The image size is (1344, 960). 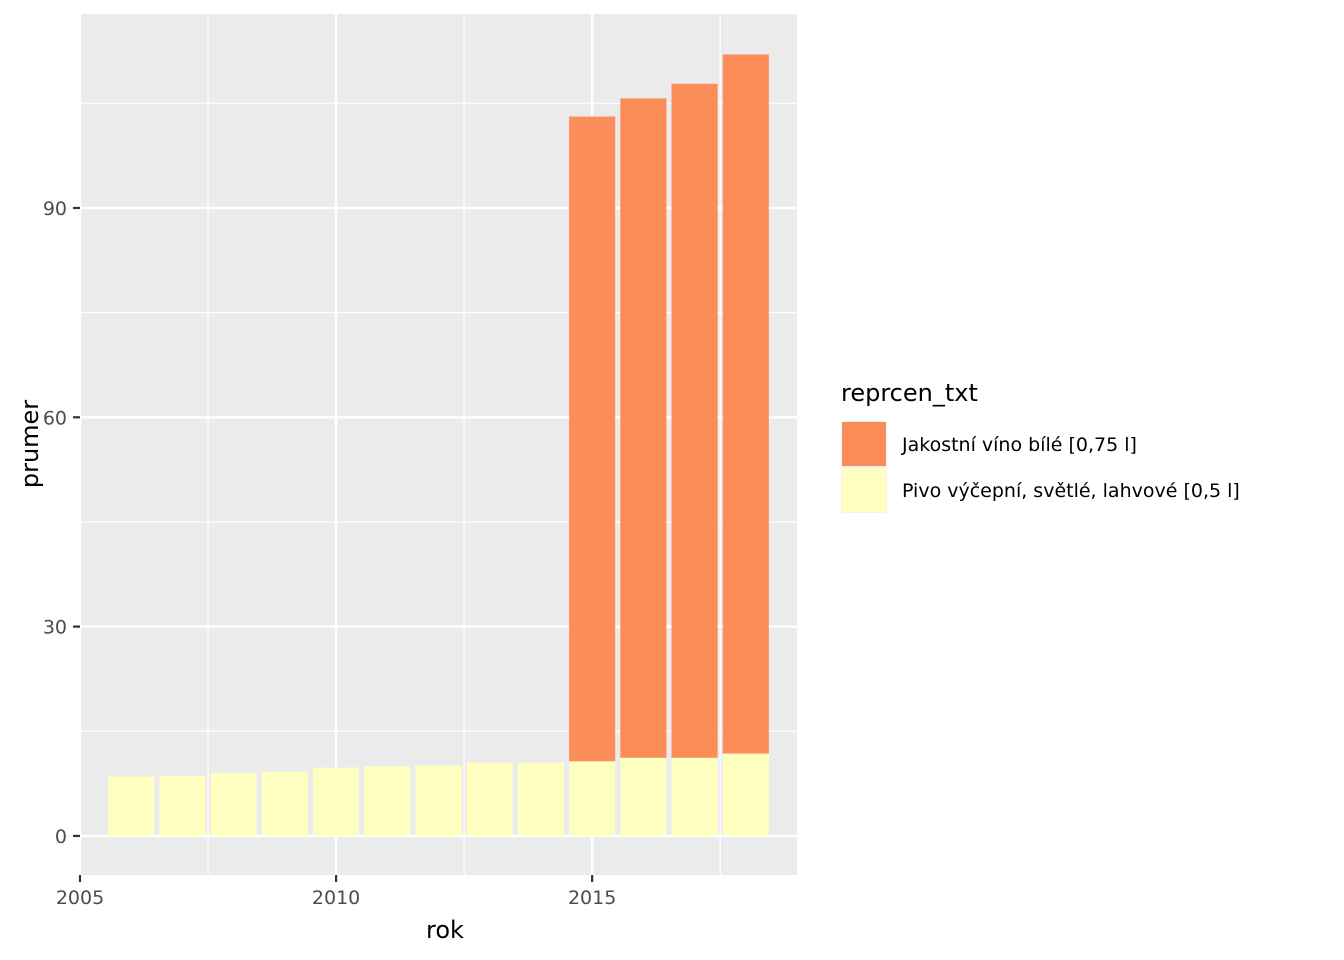 I want to click on bar-pivo-2017, so click(x=694, y=796).